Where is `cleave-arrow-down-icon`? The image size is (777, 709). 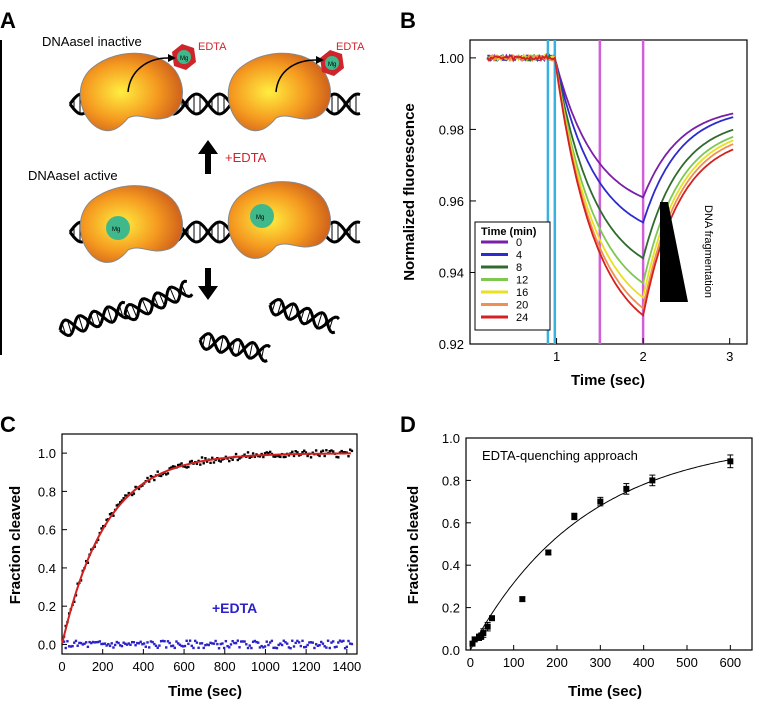
cleave-arrow-down-icon is located at coordinates (208, 293).